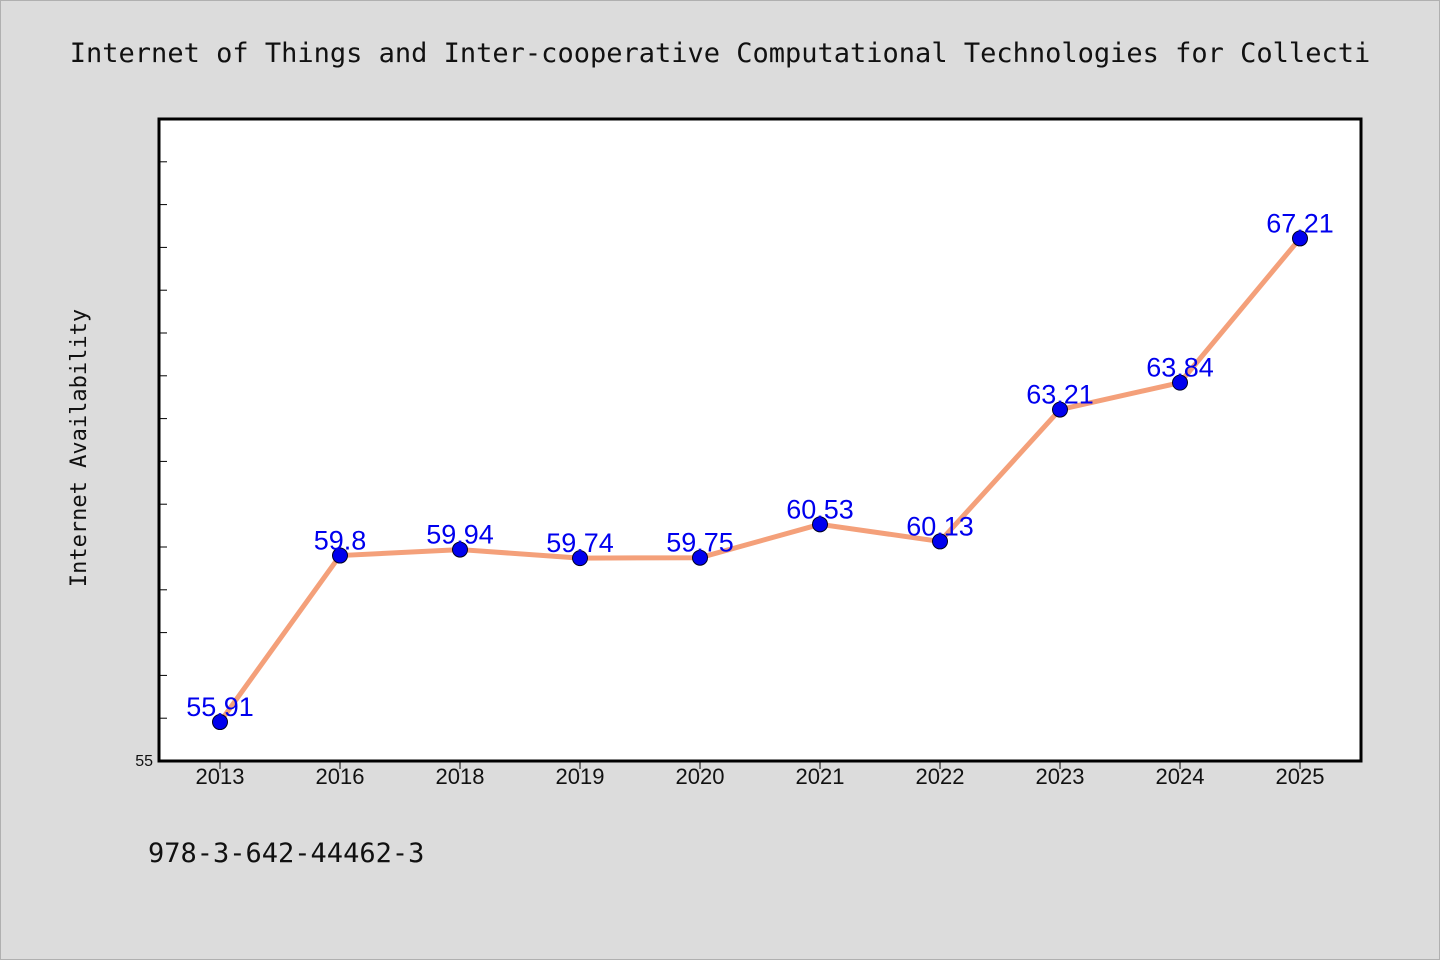 The height and width of the screenshot is (960, 1440). What do you see at coordinates (1060, 395) in the screenshot?
I see `data-label: 63.21` at bounding box center [1060, 395].